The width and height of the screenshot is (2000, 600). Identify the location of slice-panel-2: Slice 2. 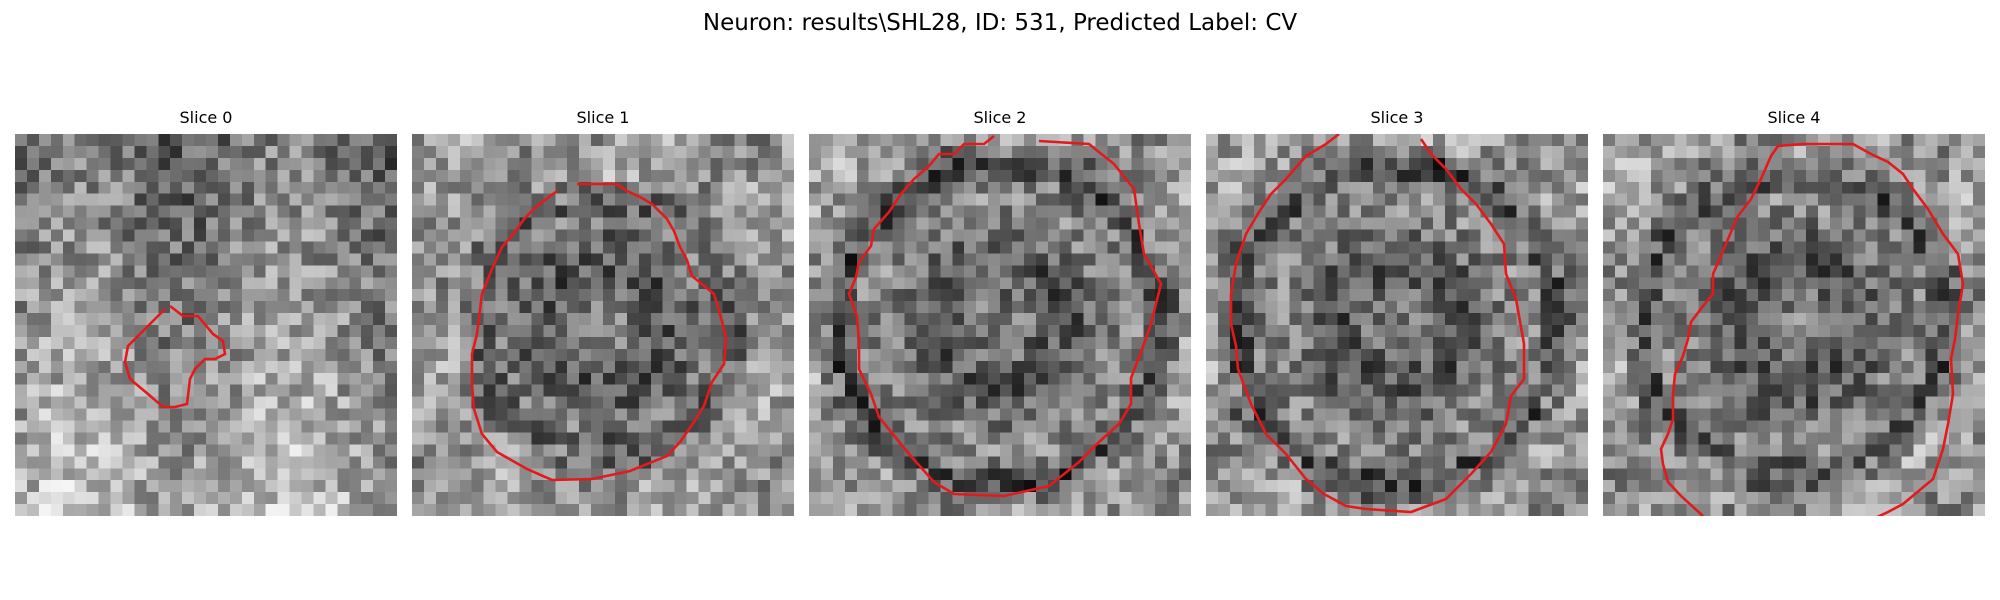
(1000, 312).